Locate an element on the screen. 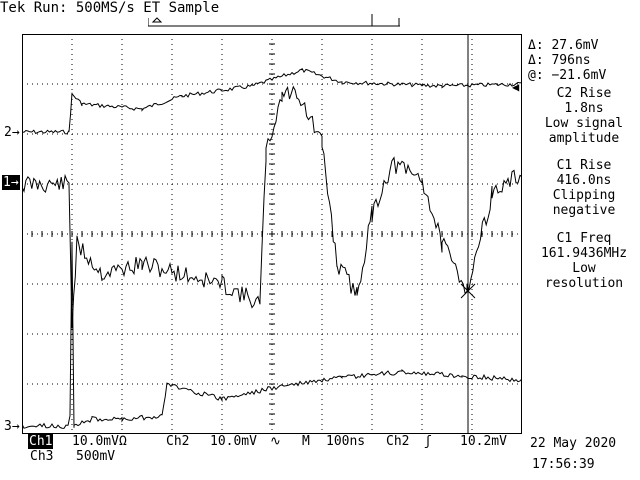  meas2-title: C1 Rise is located at coordinates (584, 165).